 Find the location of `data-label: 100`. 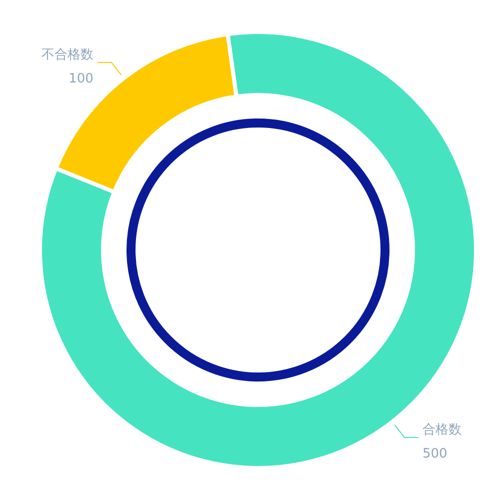

data-label: 100 is located at coordinates (81, 78).